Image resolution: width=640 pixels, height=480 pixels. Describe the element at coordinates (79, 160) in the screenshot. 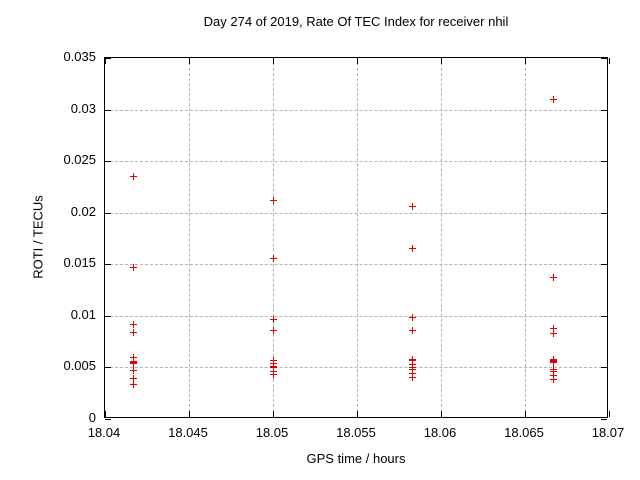

I see `y-tick-label: 0.025` at that location.